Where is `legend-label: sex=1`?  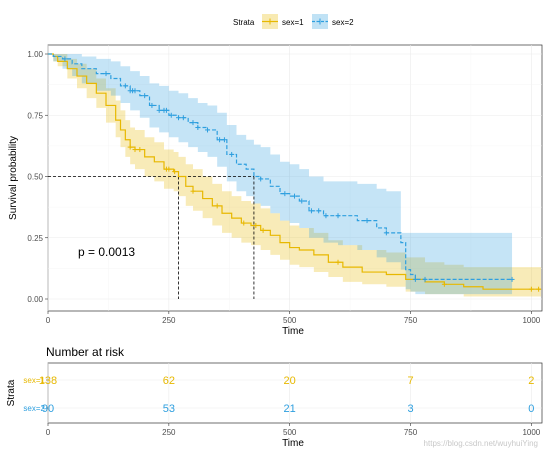 legend-label: sex=1 is located at coordinates (293, 22).